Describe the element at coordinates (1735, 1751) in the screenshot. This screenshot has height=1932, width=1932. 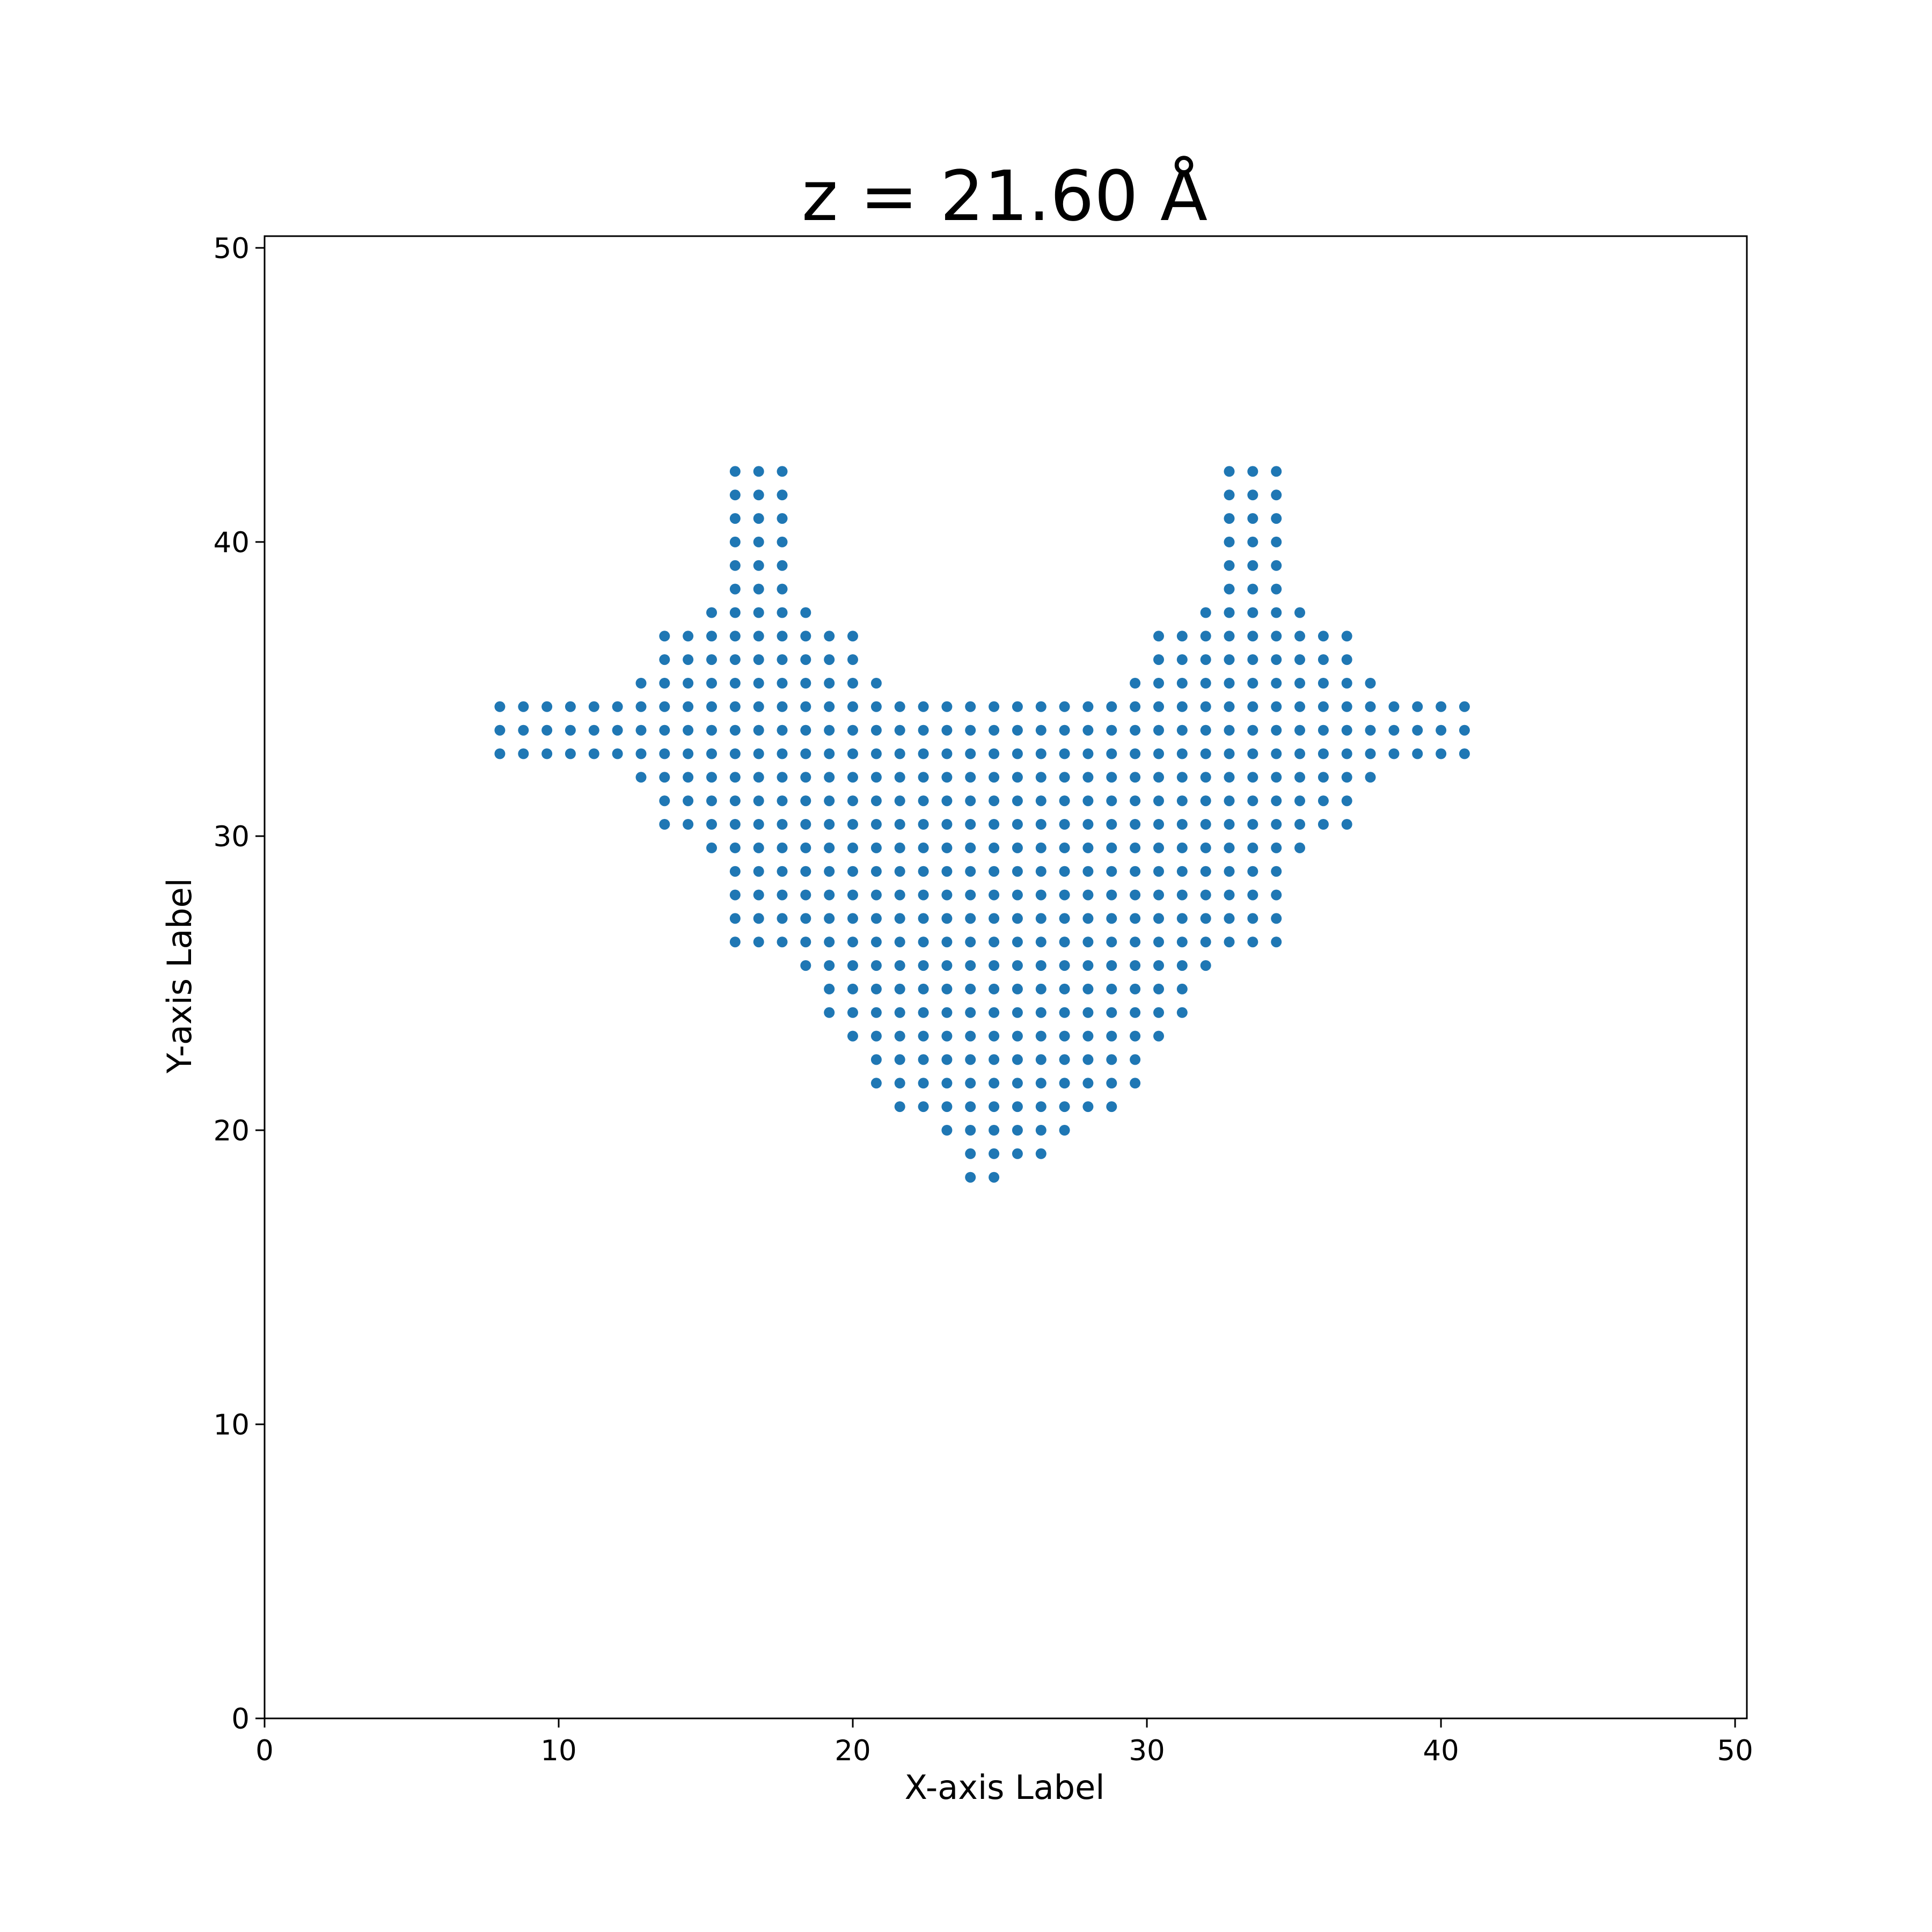
I see `x-tick-label: 50` at that location.